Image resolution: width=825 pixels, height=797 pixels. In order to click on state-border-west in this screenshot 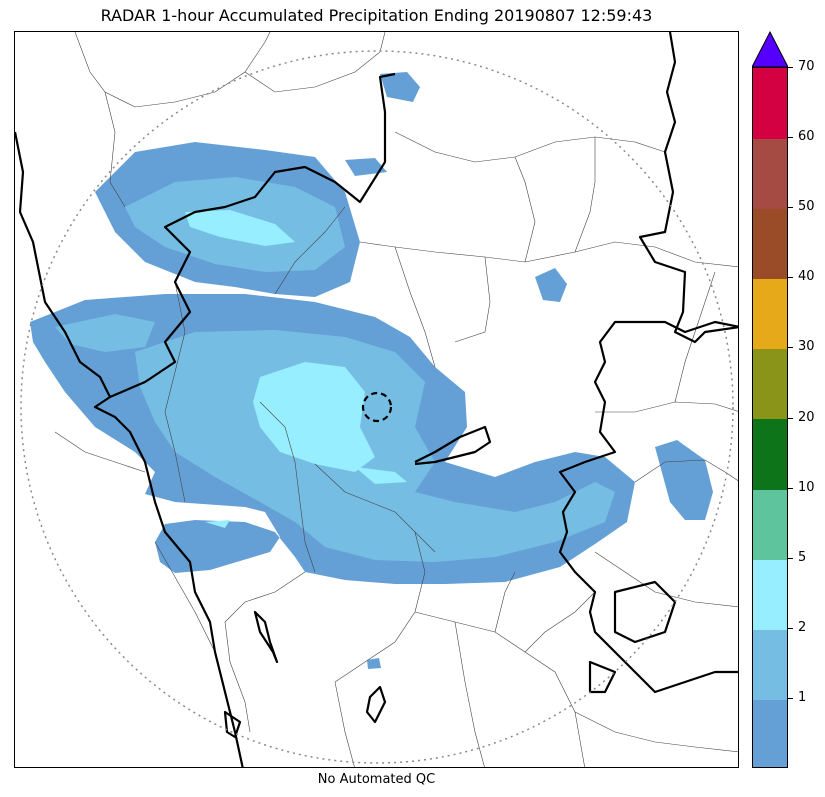, I will do `click(252, 235)`.